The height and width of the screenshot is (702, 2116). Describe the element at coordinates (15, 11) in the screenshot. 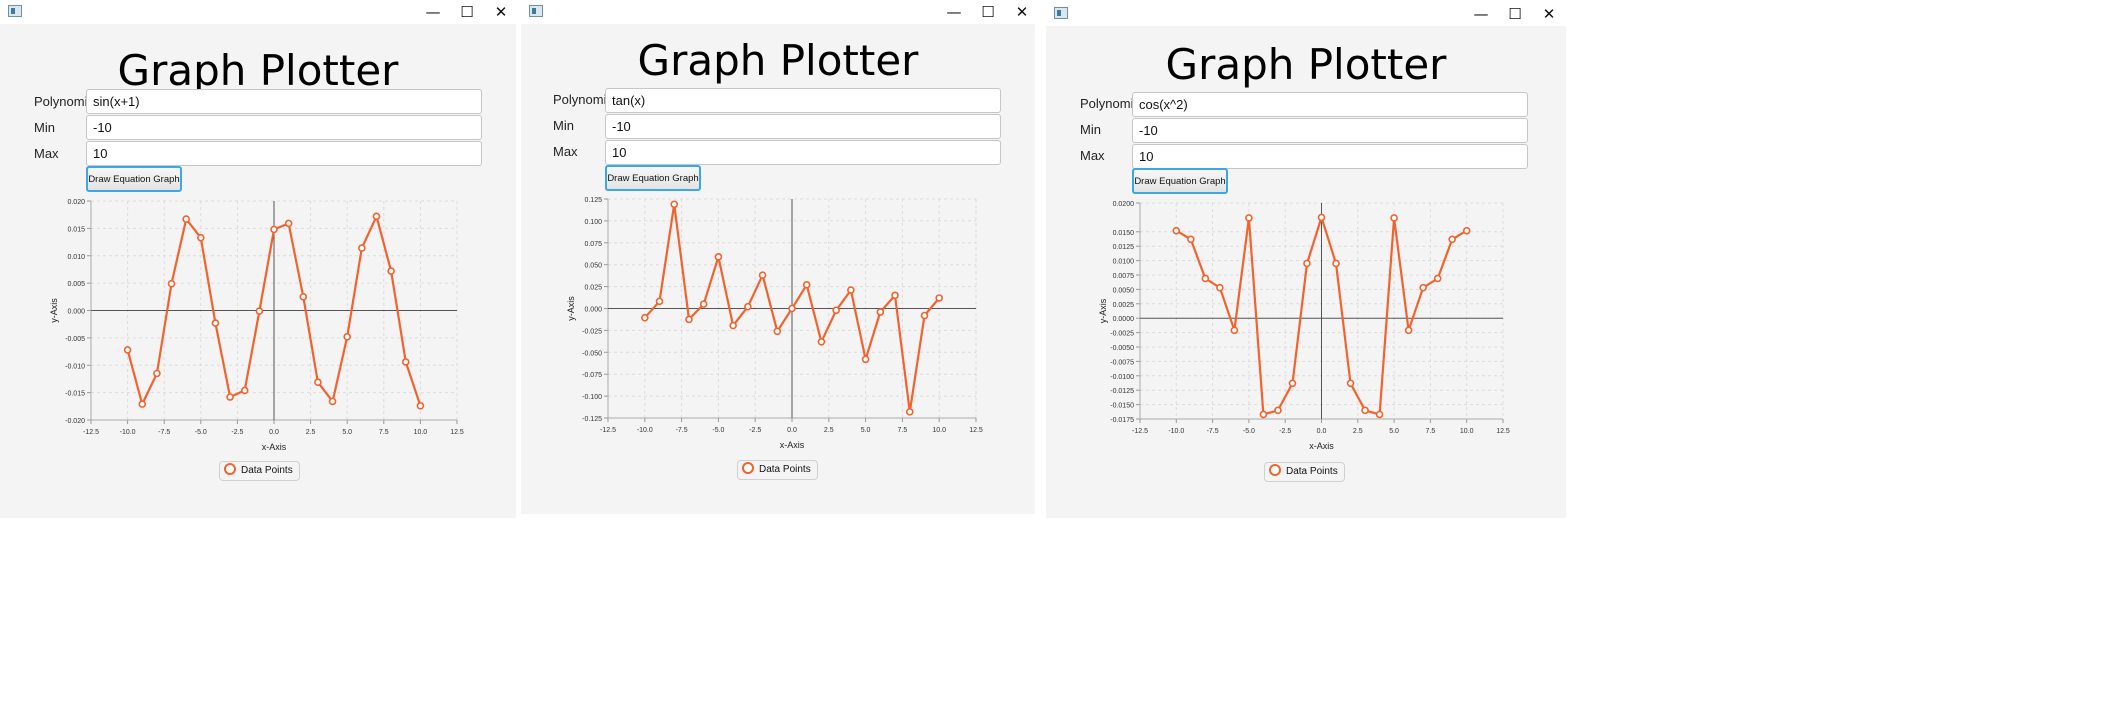

I see `app-icon` at that location.